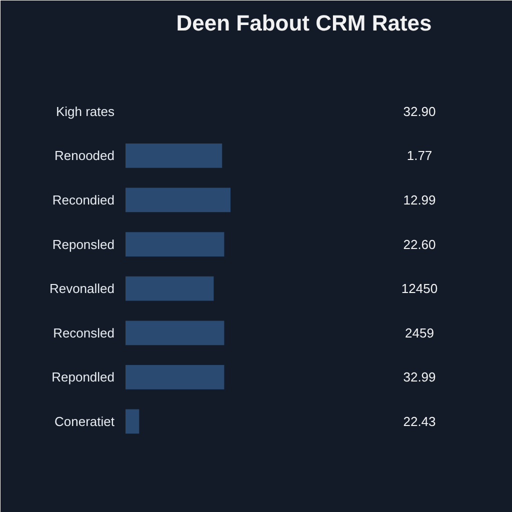 This screenshot has height=512, width=512. Describe the element at coordinates (85, 111) in the screenshot. I see `y-tick-label: Kigh rates` at that location.